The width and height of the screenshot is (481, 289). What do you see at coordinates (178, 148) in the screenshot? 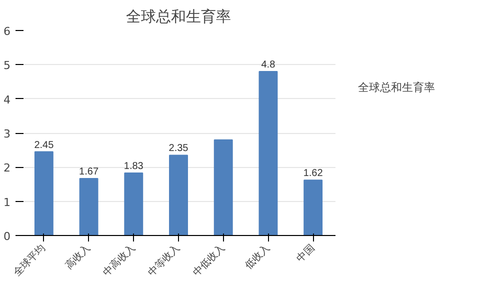
I see `data-label: 2.35` at bounding box center [178, 148].